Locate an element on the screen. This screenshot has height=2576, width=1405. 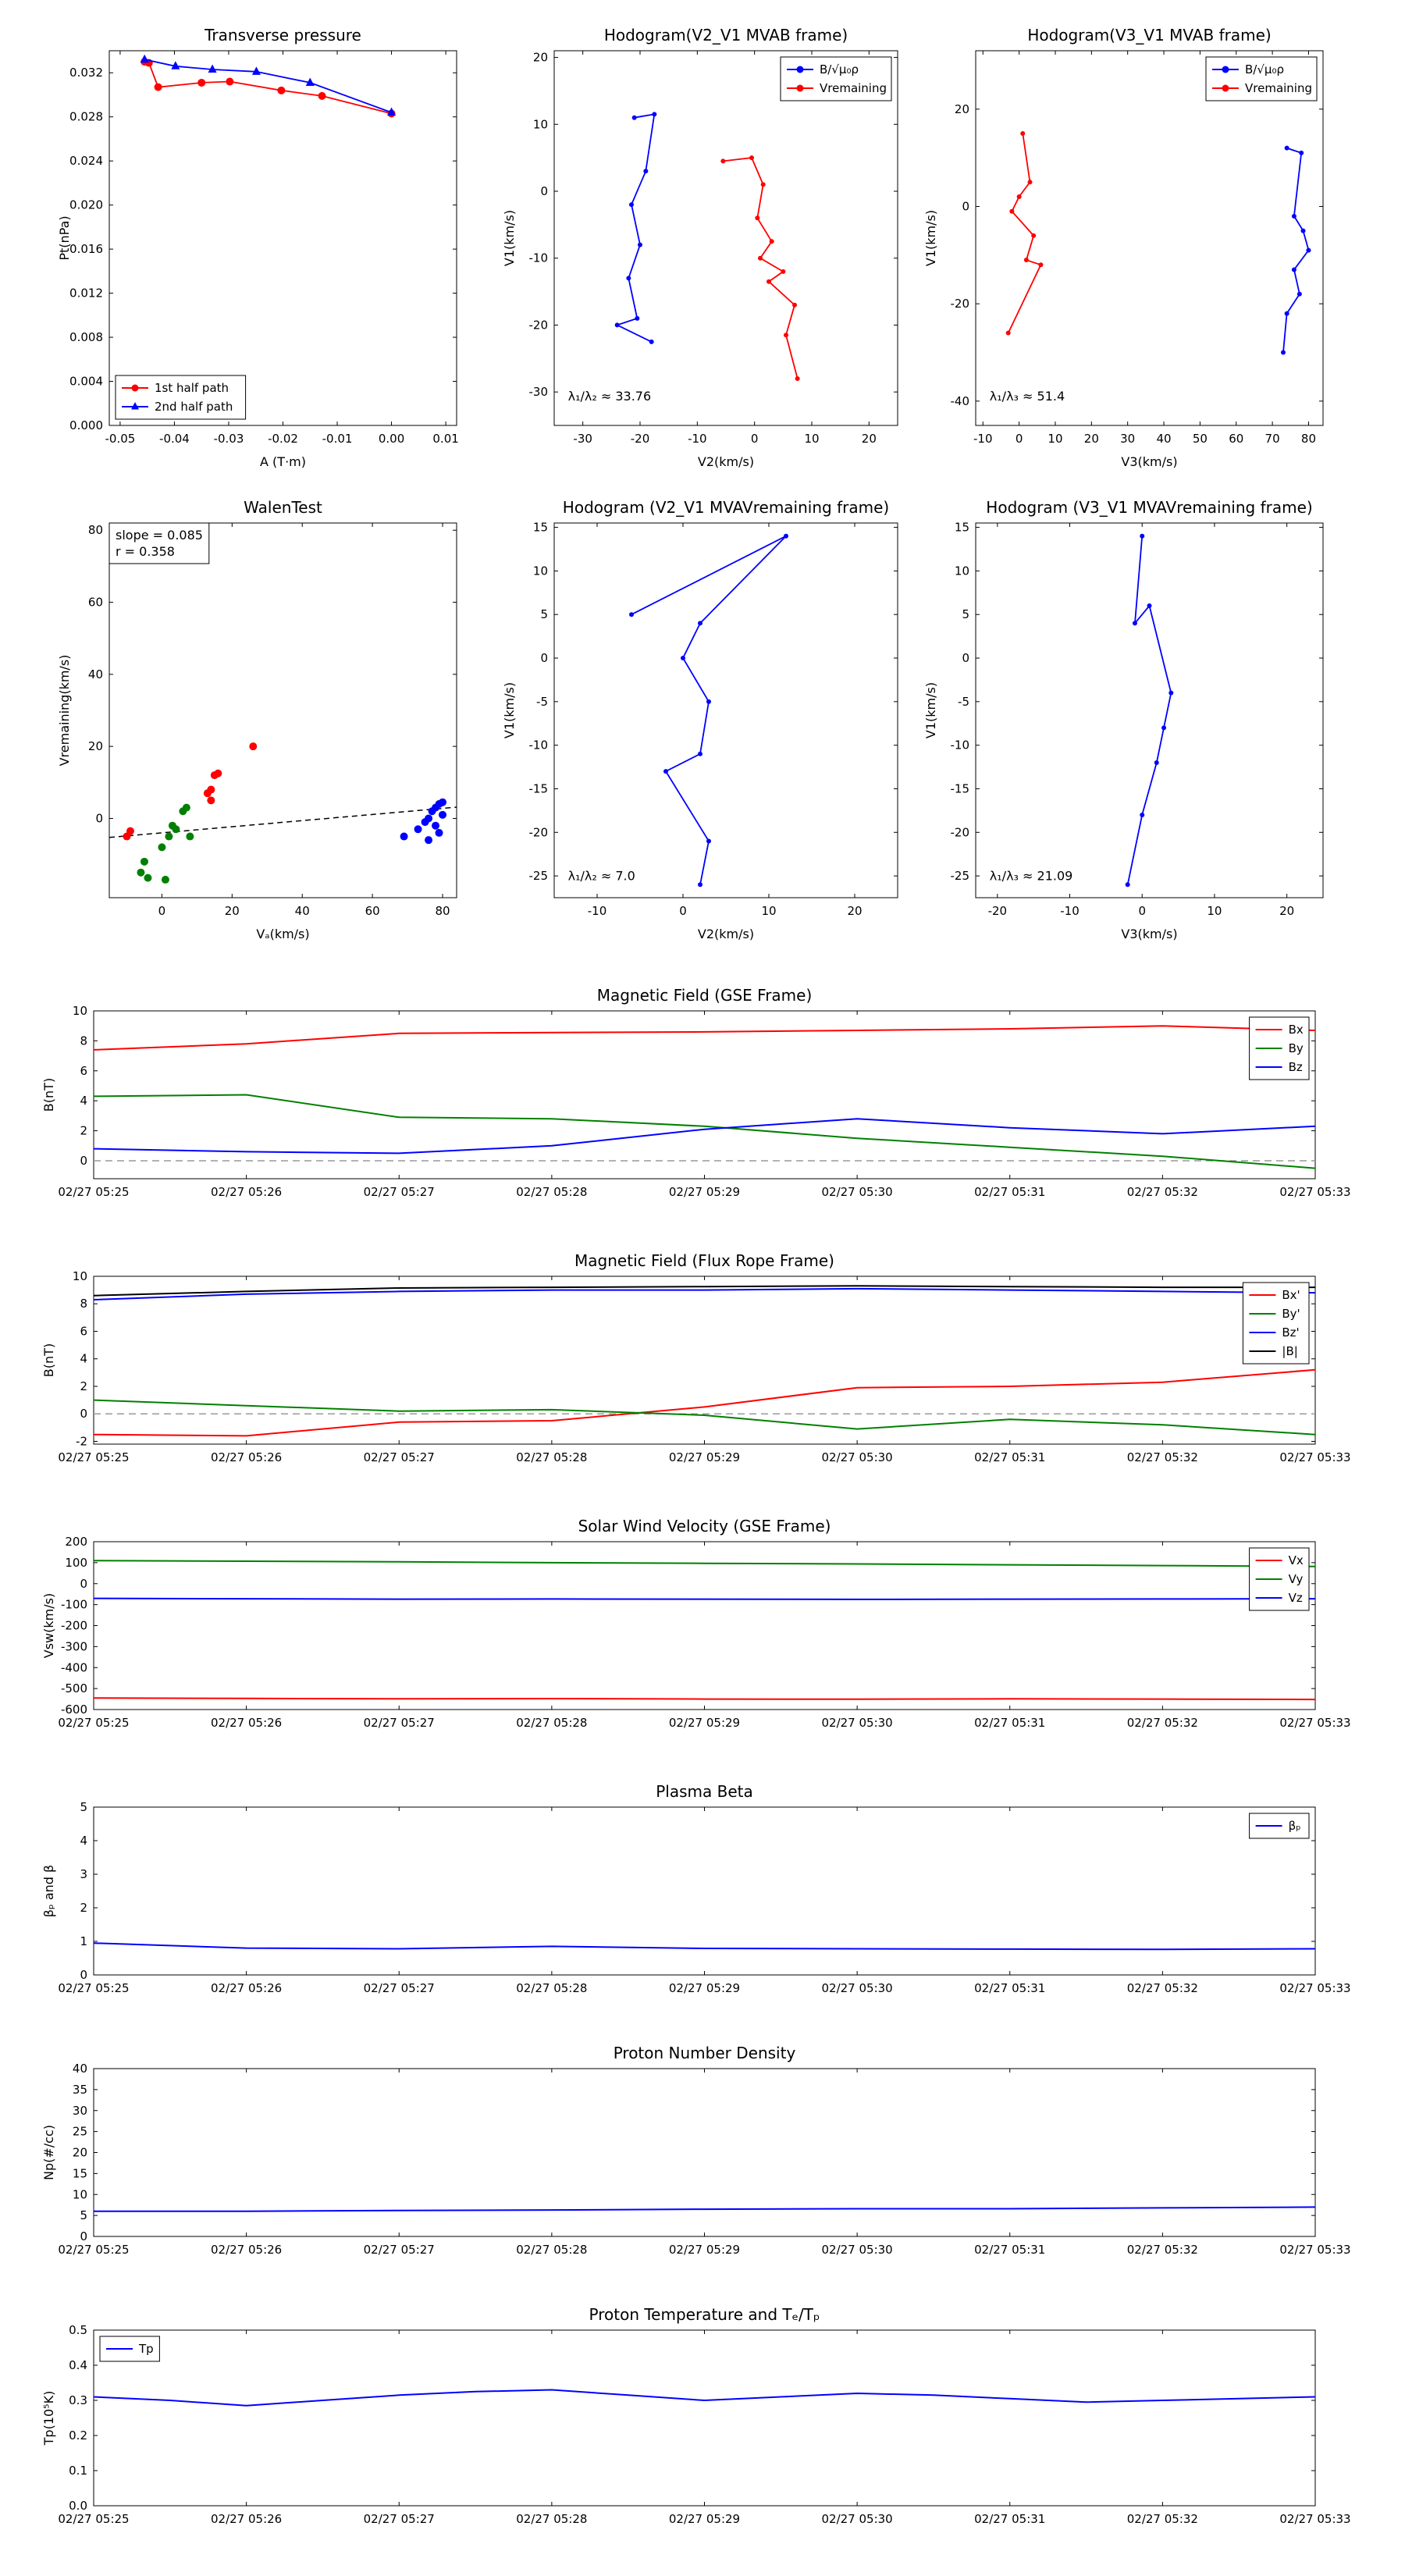
y-tick-label: -100 is located at coordinates (74, 1605).